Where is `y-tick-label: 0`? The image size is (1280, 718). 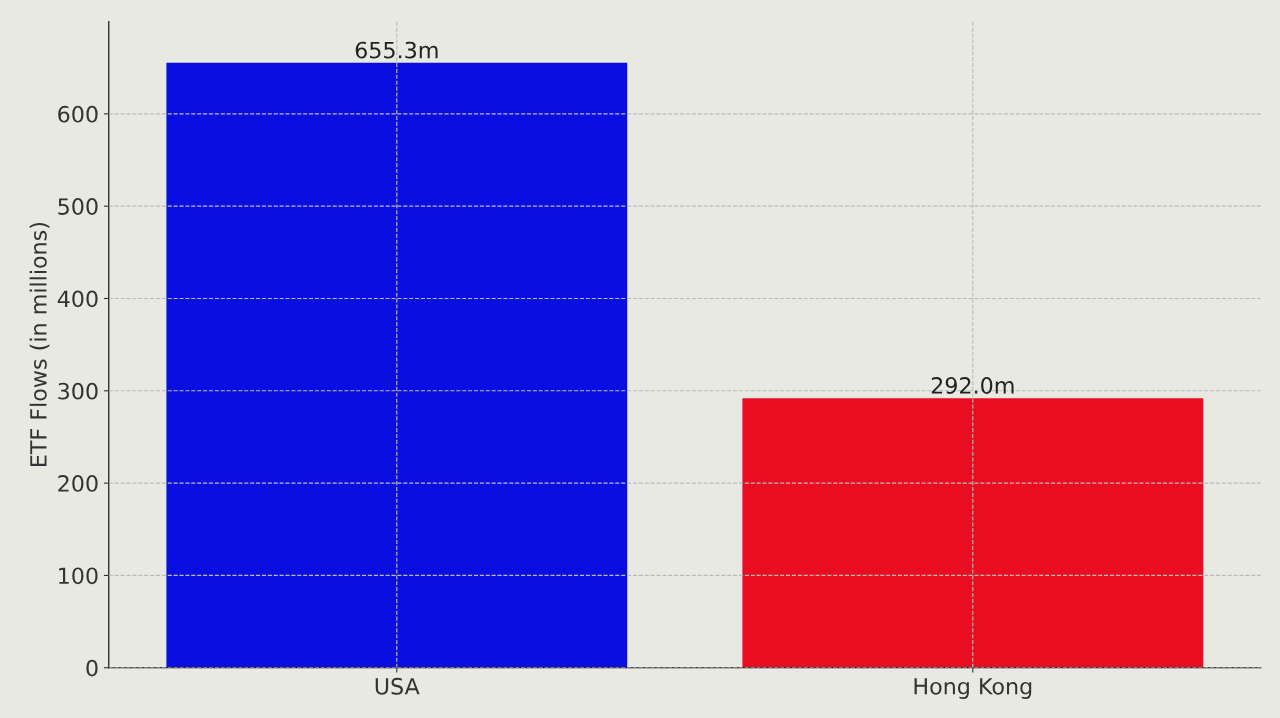 y-tick-label: 0 is located at coordinates (92, 668).